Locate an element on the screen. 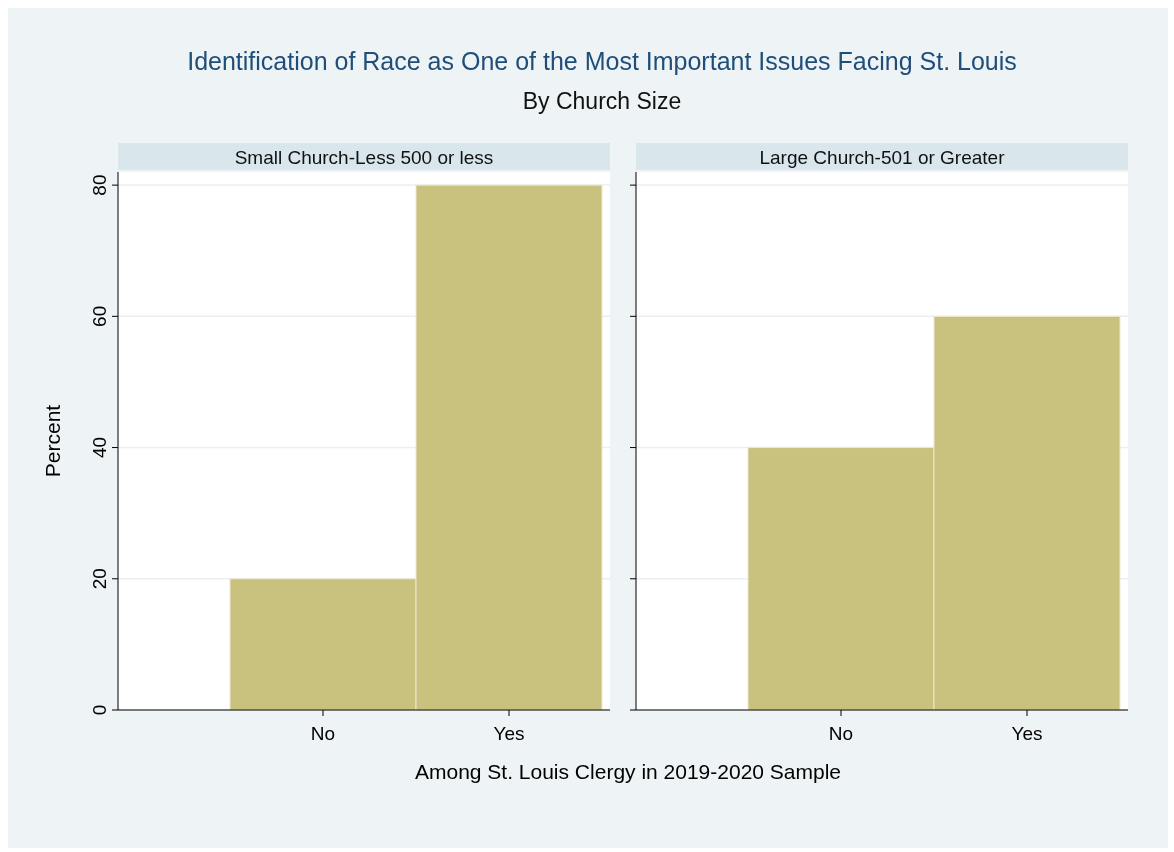 The width and height of the screenshot is (1174, 852). y-tick-label: 80 is located at coordinates (99, 185).